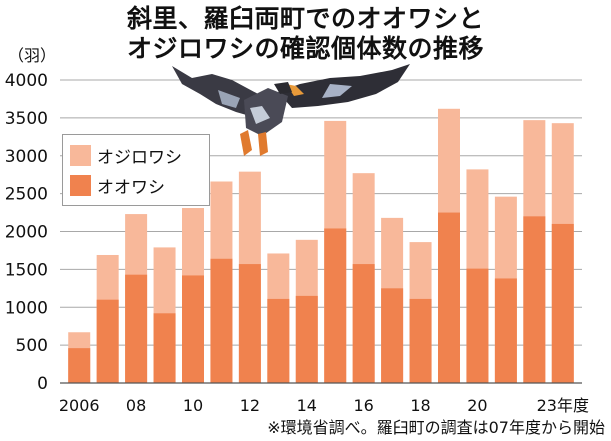 The image size is (611, 441). Describe the element at coordinates (26, 195) in the screenshot. I see `y-tick-label: 2500` at that location.